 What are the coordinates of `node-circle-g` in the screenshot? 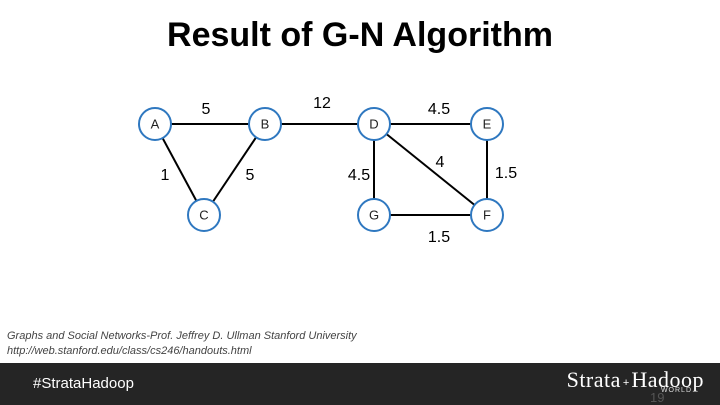 It's located at (374, 215).